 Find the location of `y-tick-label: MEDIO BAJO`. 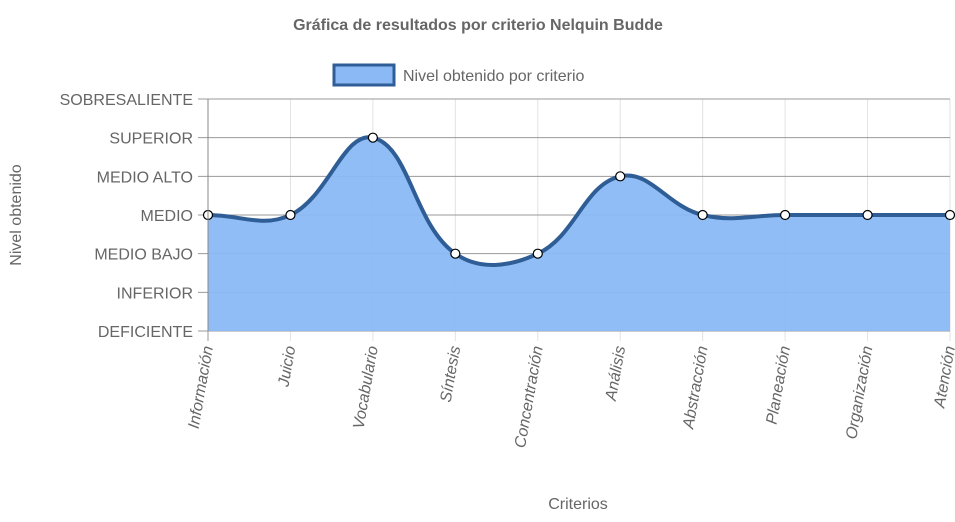

y-tick-label: MEDIO BAJO is located at coordinates (143, 255).